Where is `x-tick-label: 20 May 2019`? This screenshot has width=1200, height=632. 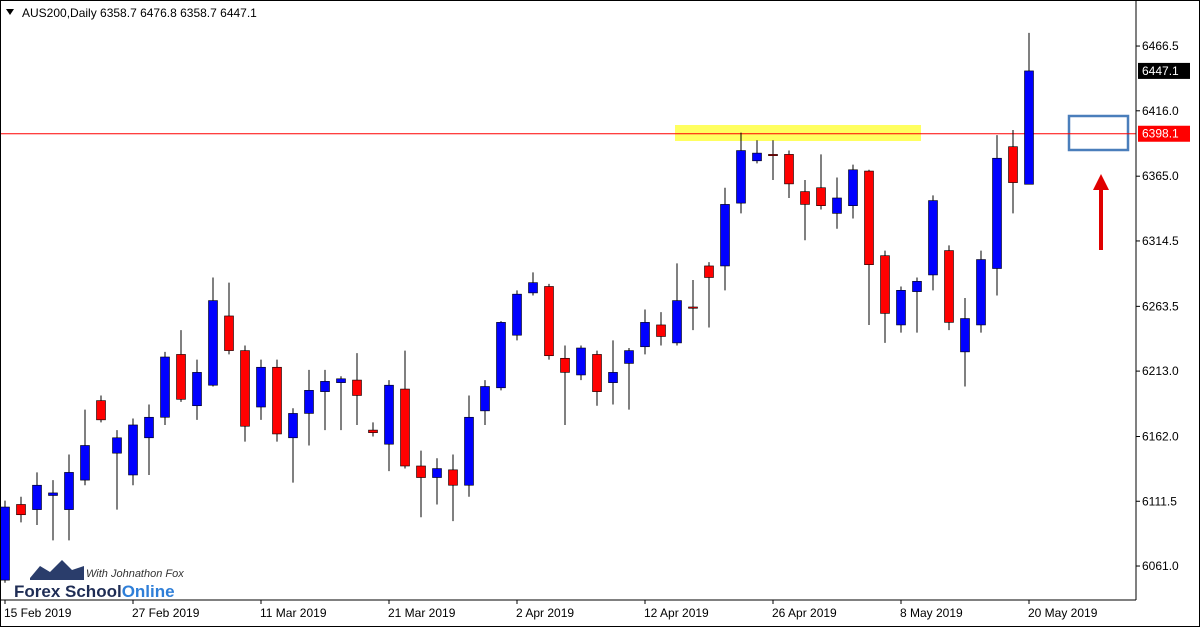
x-tick-label: 20 May 2019 is located at coordinates (1063, 613).